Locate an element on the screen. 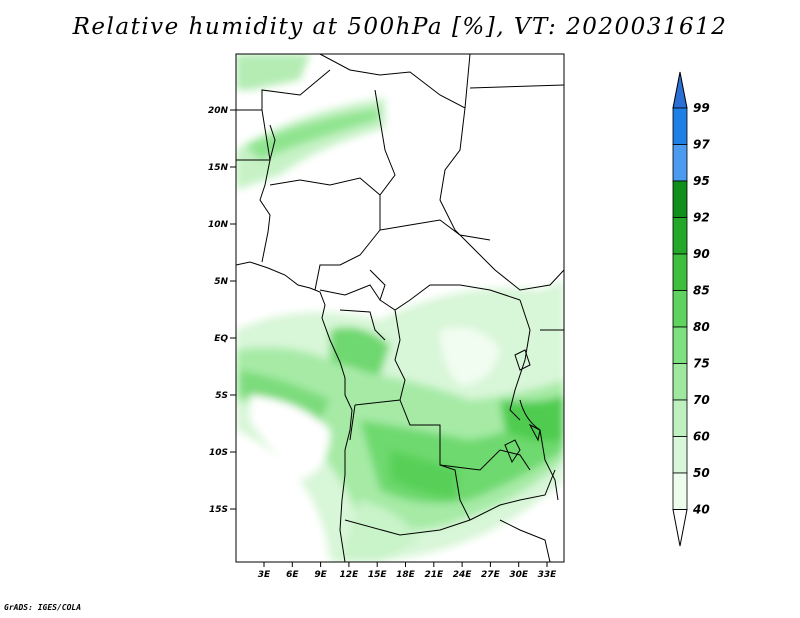 This screenshot has width=800, height=618. lat-label: 10S is located at coordinates (218, 453).